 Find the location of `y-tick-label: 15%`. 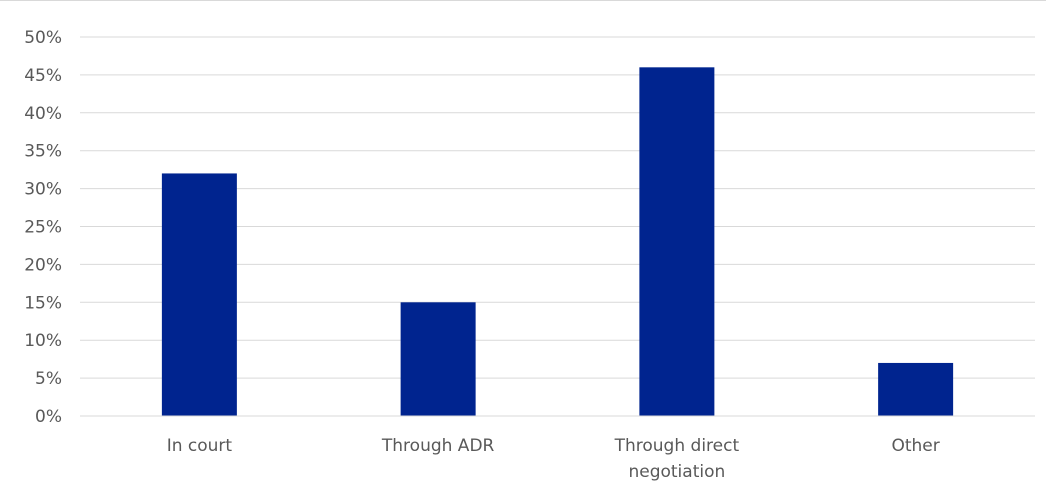

y-tick-label: 15% is located at coordinates (43, 303).